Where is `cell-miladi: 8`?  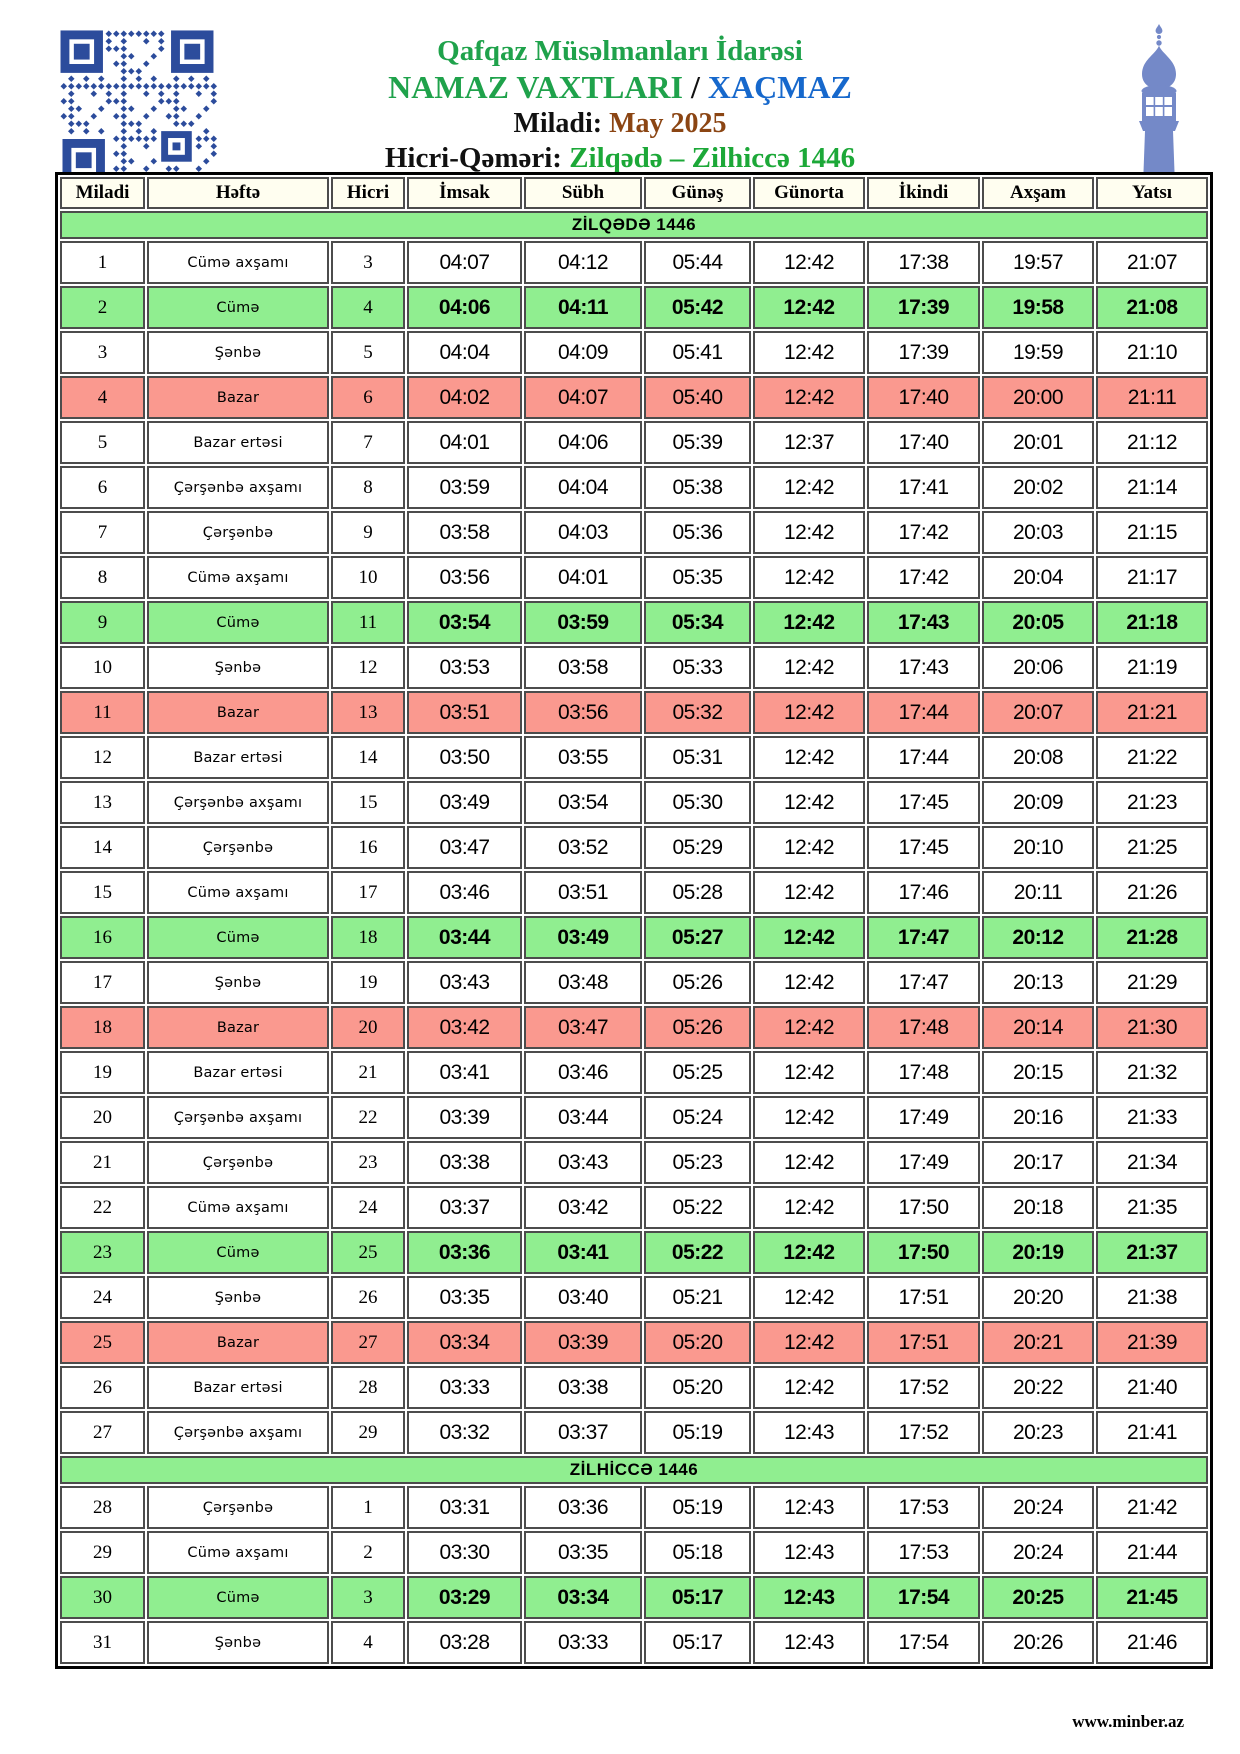
cell-miladi: 8 is located at coordinates (102, 577).